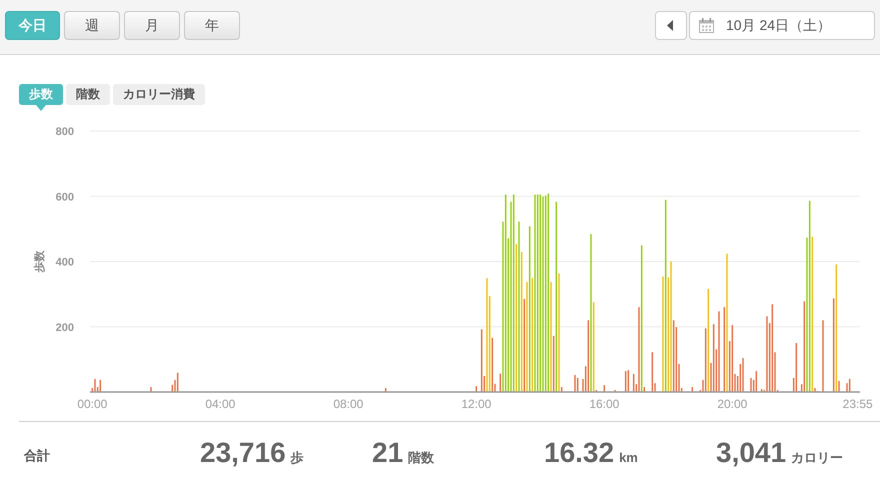 This screenshot has height=481, width=880. Describe the element at coordinates (92, 404) in the screenshot. I see `x-tick-label: 00:00` at that location.